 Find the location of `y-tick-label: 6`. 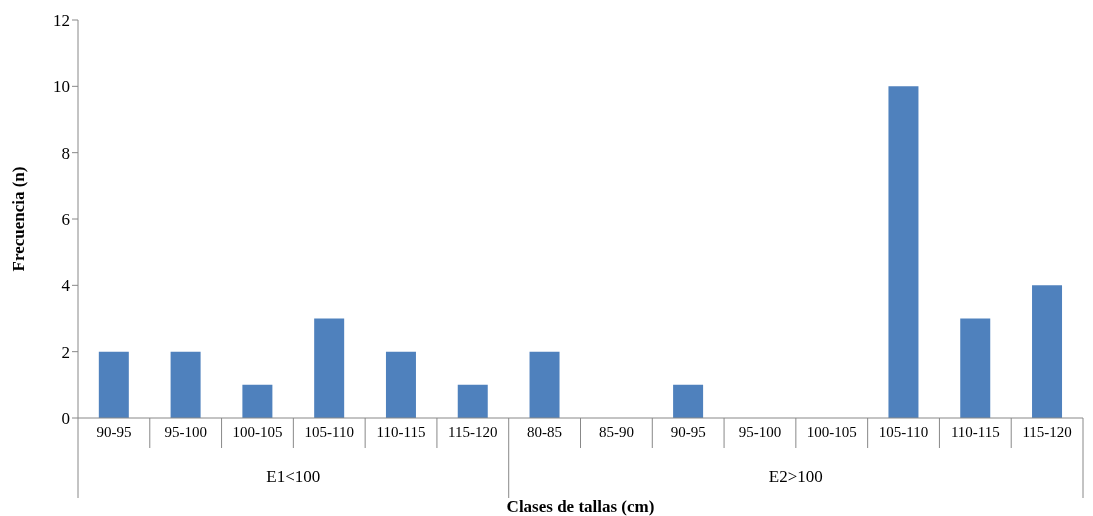

y-tick-label: 6 is located at coordinates (65, 220).